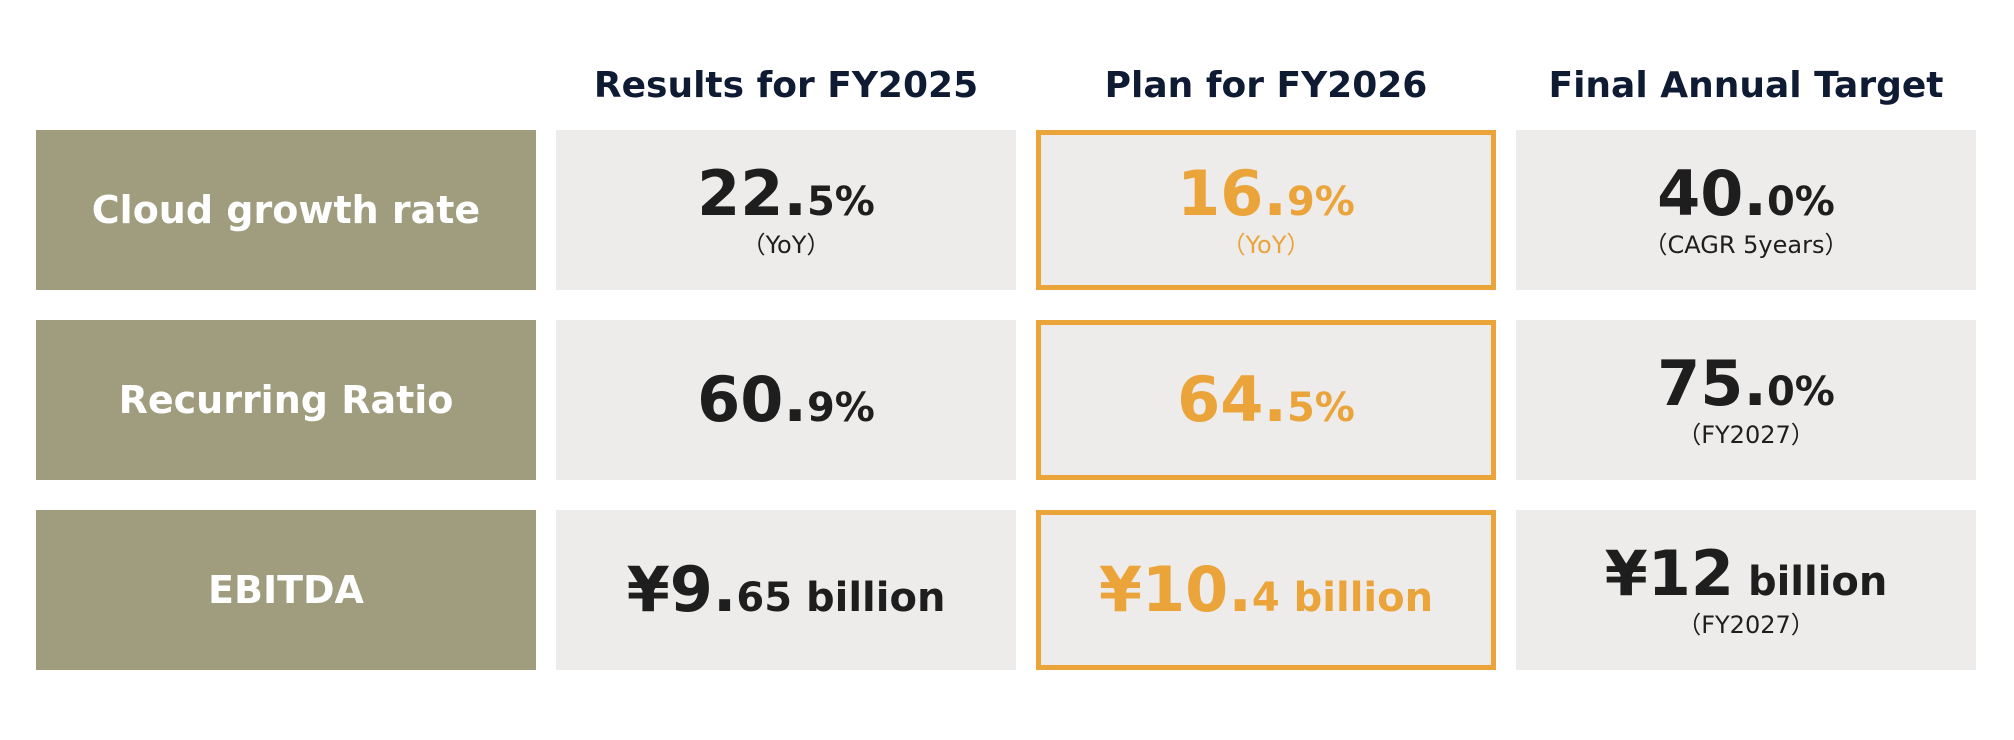 The image size is (2014, 740). I want to click on metric-value: 60.9%, so click(786, 400).